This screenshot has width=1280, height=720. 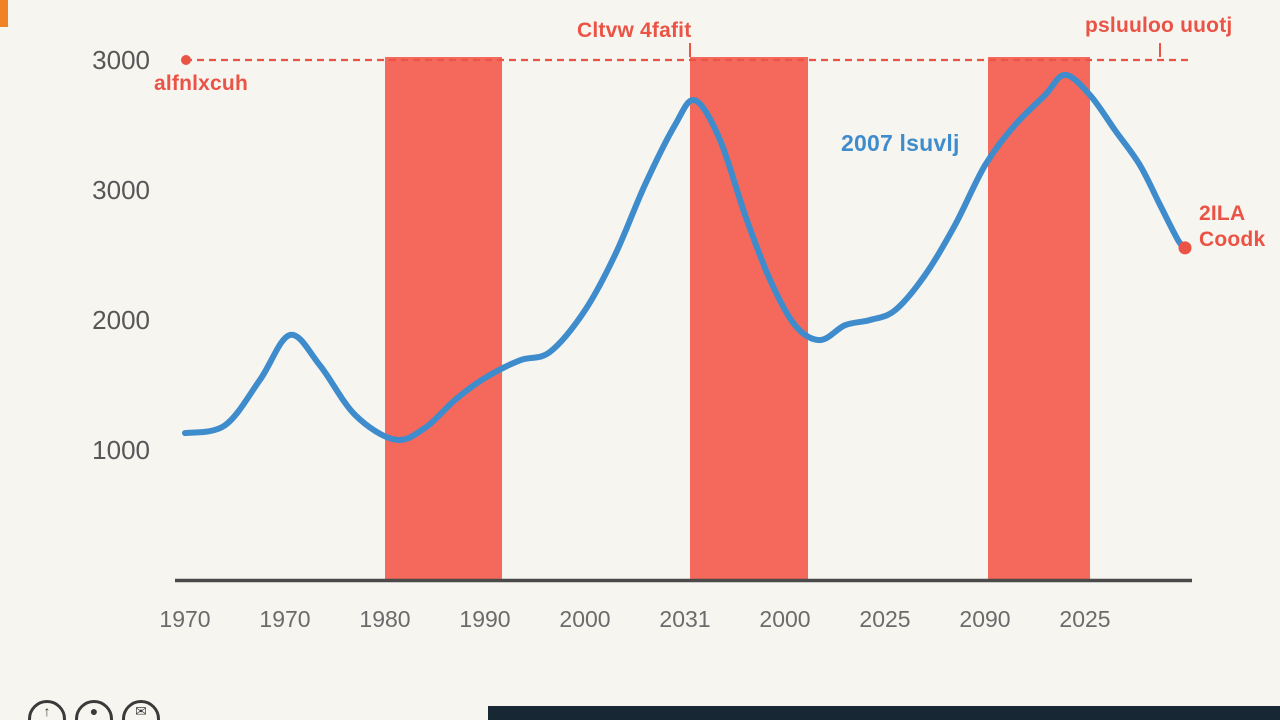 What do you see at coordinates (484, 619) in the screenshot?
I see `x-tick-label: 1990` at bounding box center [484, 619].